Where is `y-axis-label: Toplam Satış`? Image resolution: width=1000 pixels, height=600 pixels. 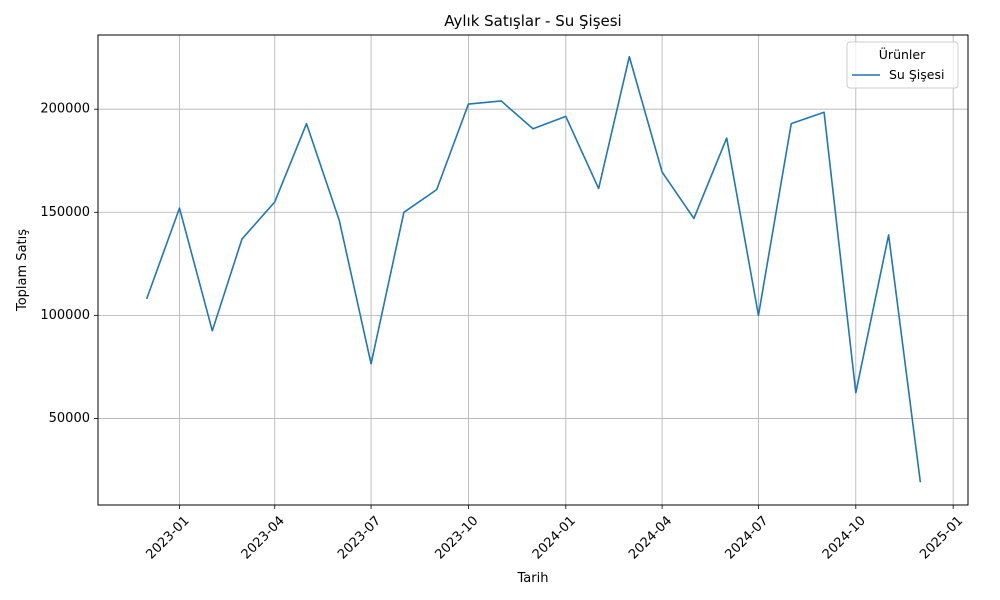 y-axis-label: Toplam Satış is located at coordinates (22, 270).